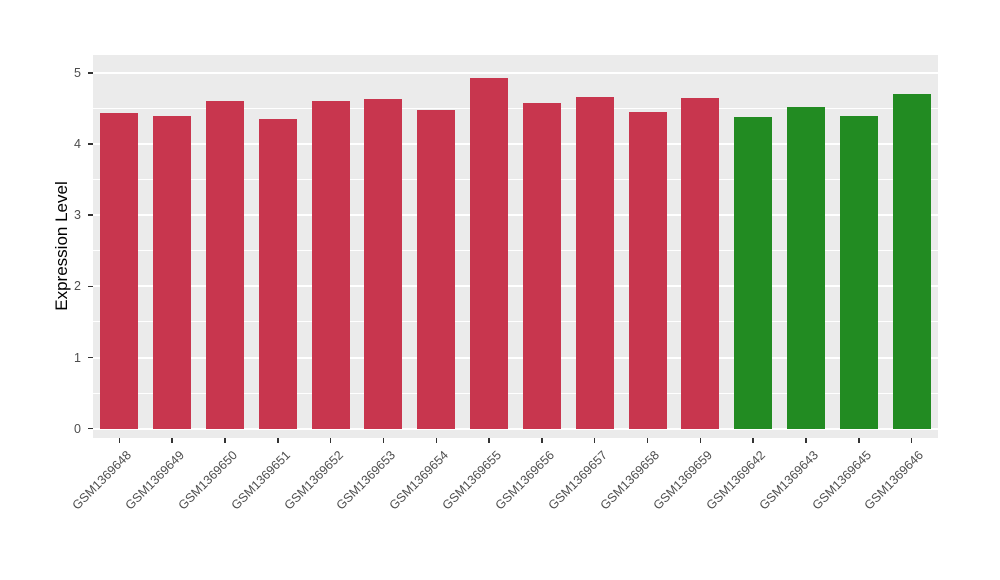 The width and height of the screenshot is (1000, 580). Describe the element at coordinates (77, 143) in the screenshot. I see `y-tick-label: 4` at that location.